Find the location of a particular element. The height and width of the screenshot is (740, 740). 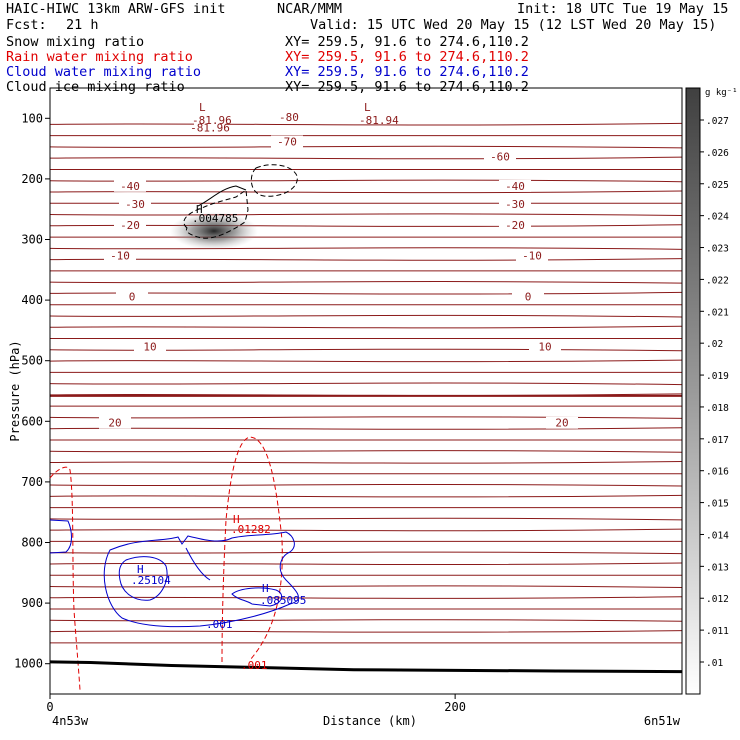

colorbar-tick-label: .014 is located at coordinates (717, 535).